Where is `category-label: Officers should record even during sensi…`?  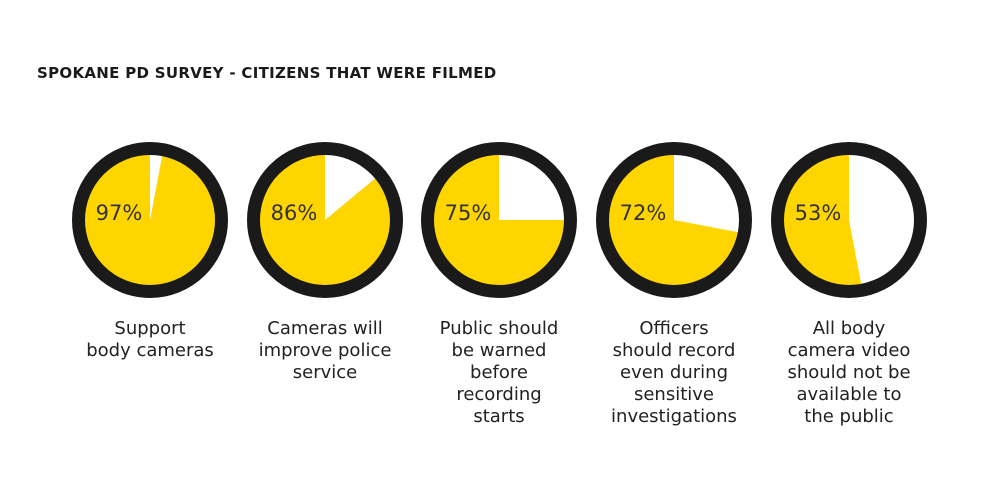 category-label: Officers should record even during sensi… is located at coordinates (674, 372).